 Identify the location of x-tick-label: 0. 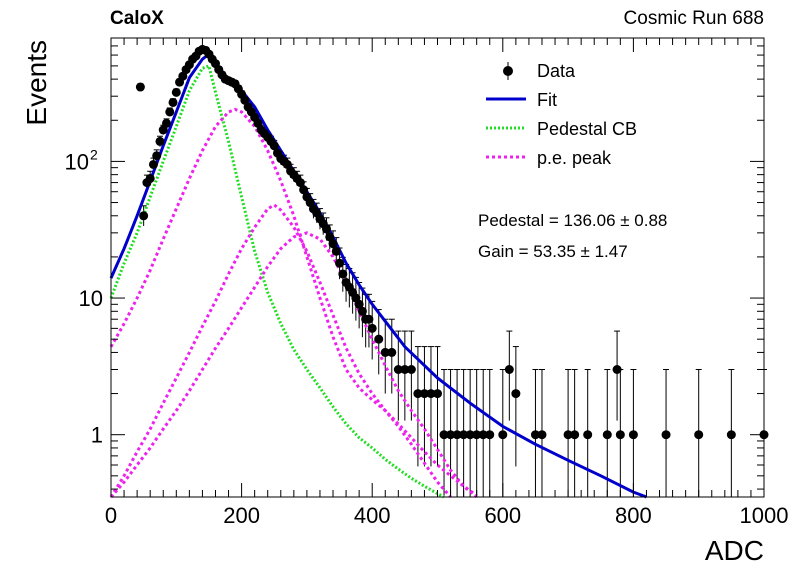
(111, 515).